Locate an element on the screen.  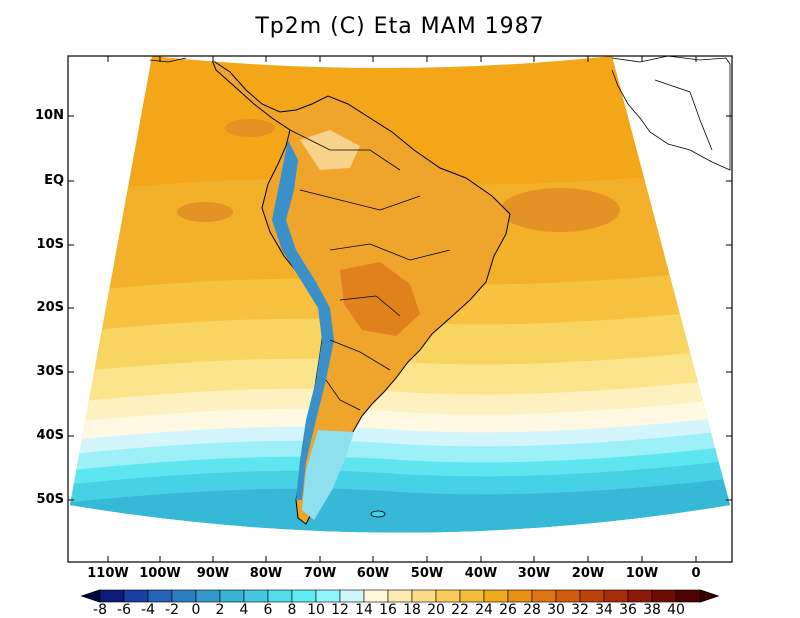
lat-label: EQ is located at coordinates (54, 180).